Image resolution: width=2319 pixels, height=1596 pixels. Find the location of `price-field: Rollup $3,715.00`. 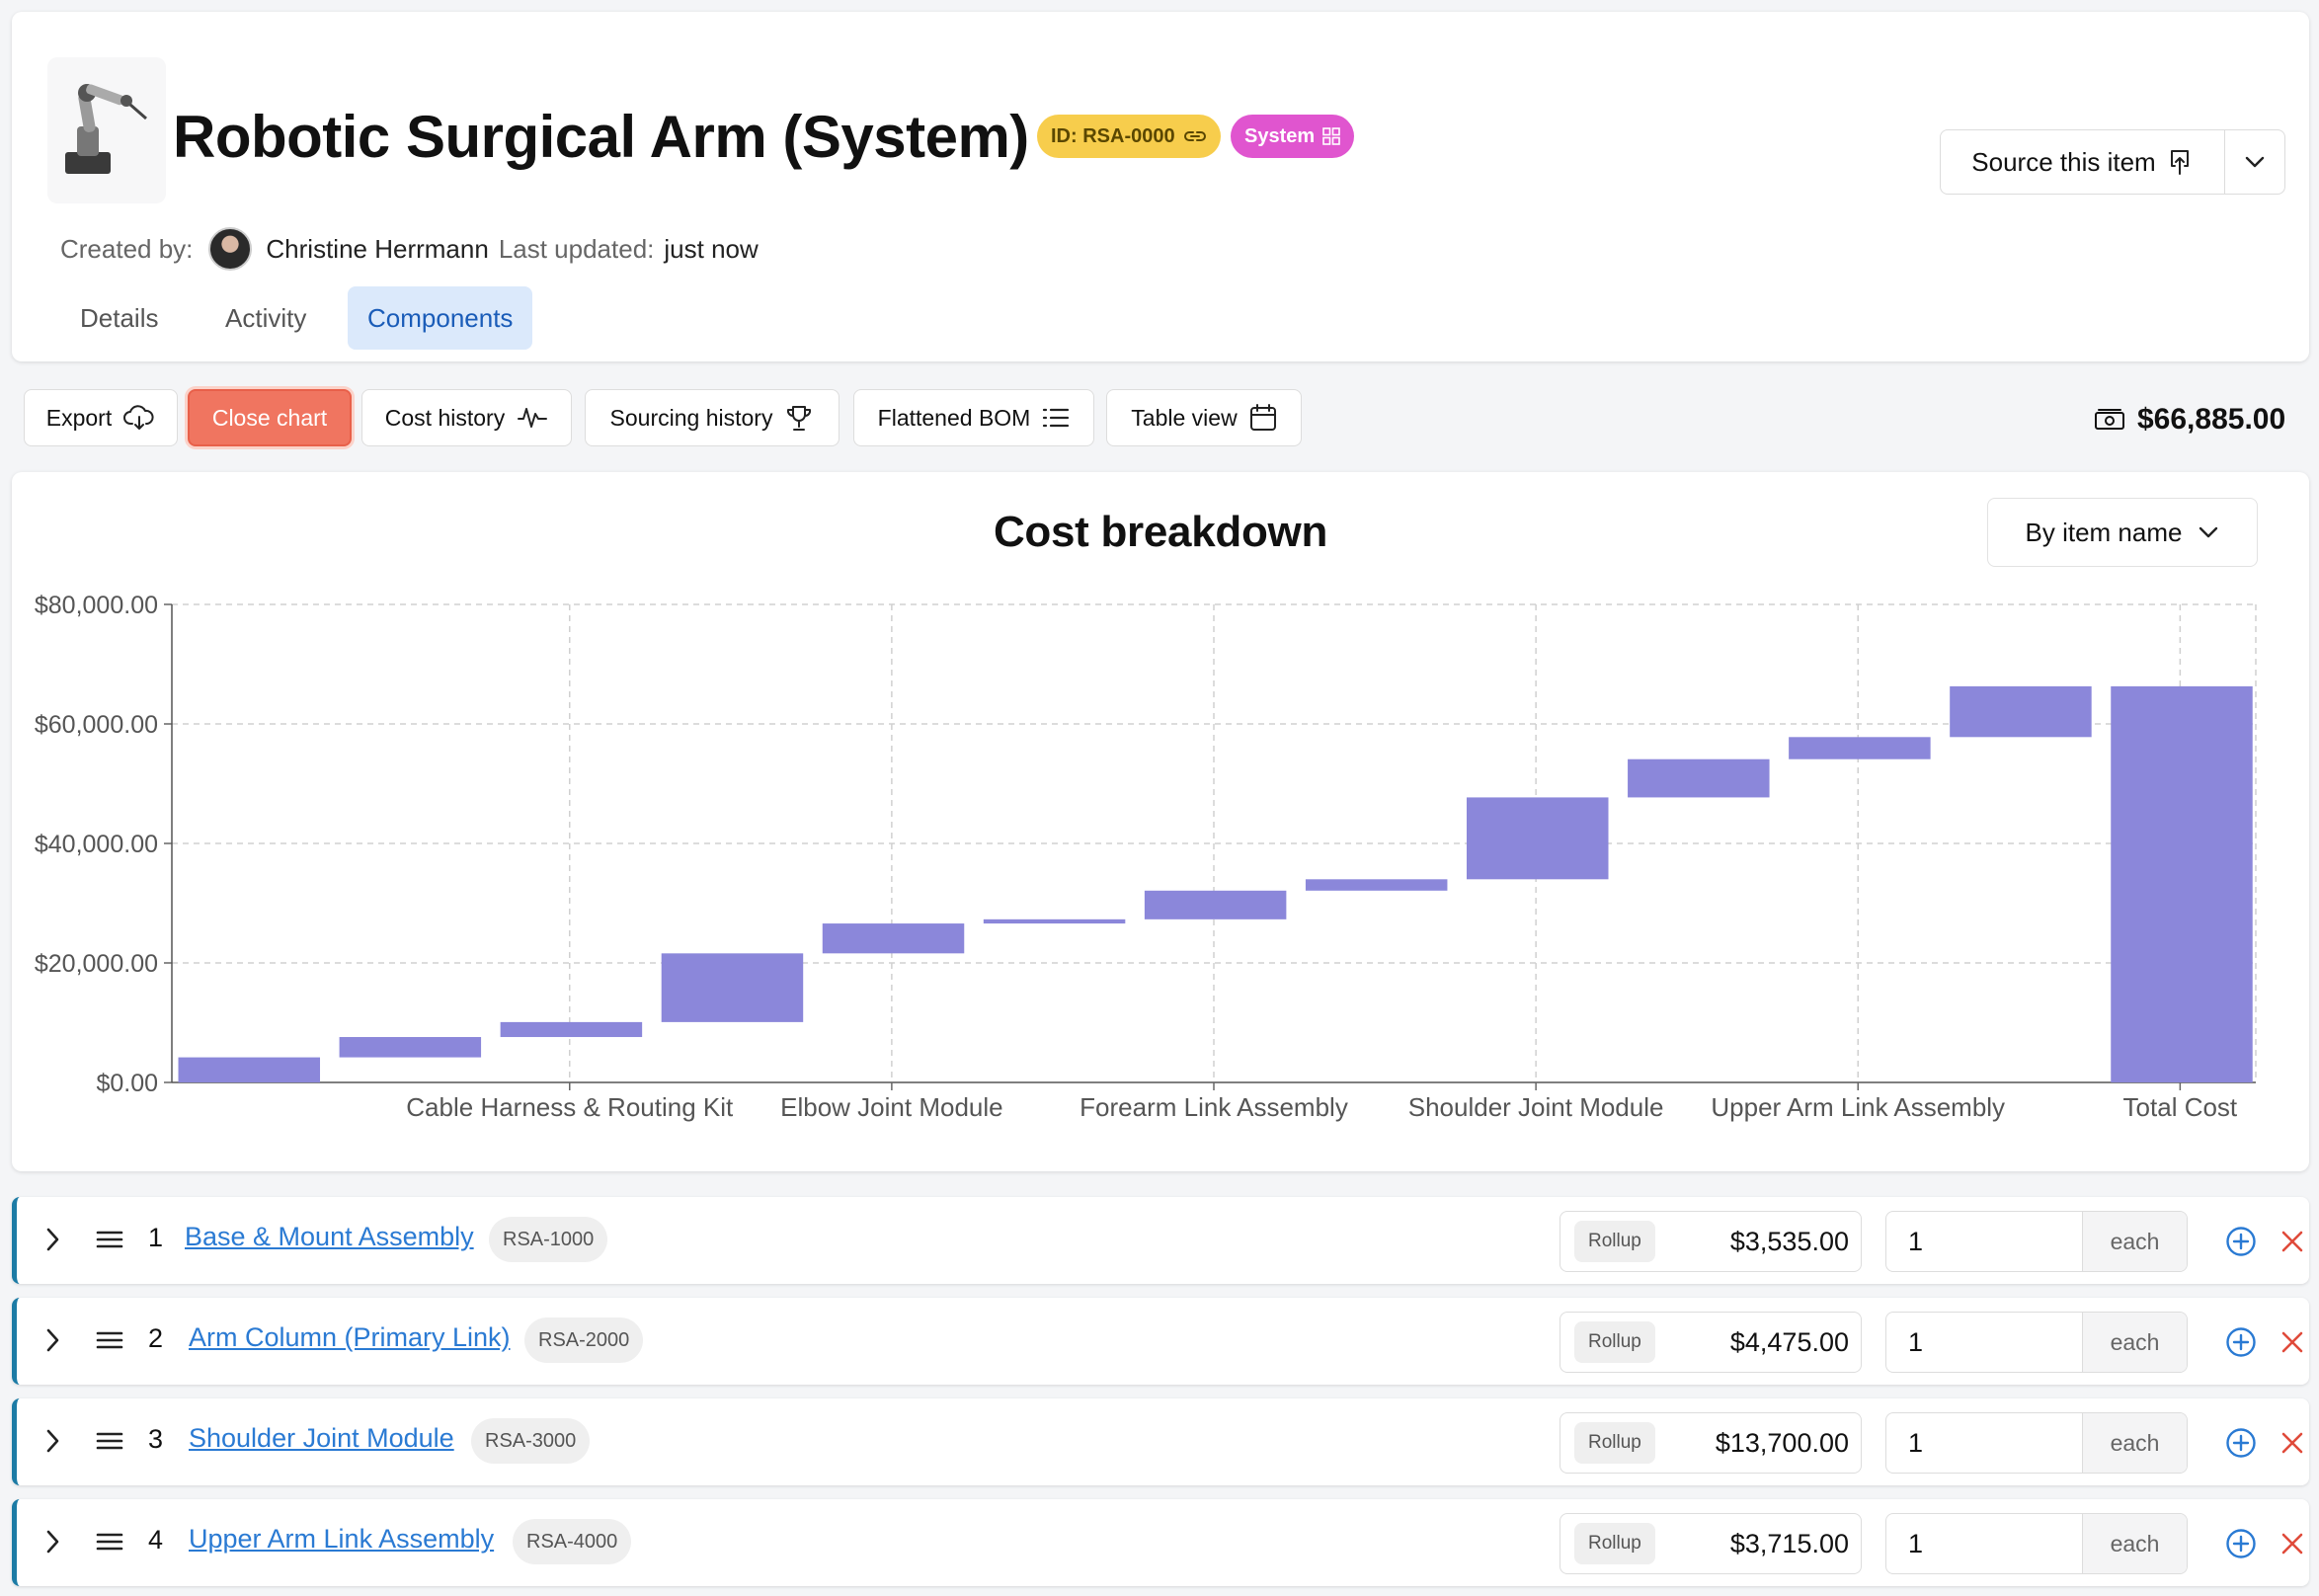

price-field: Rollup $3,715.00 is located at coordinates (1710, 1543).